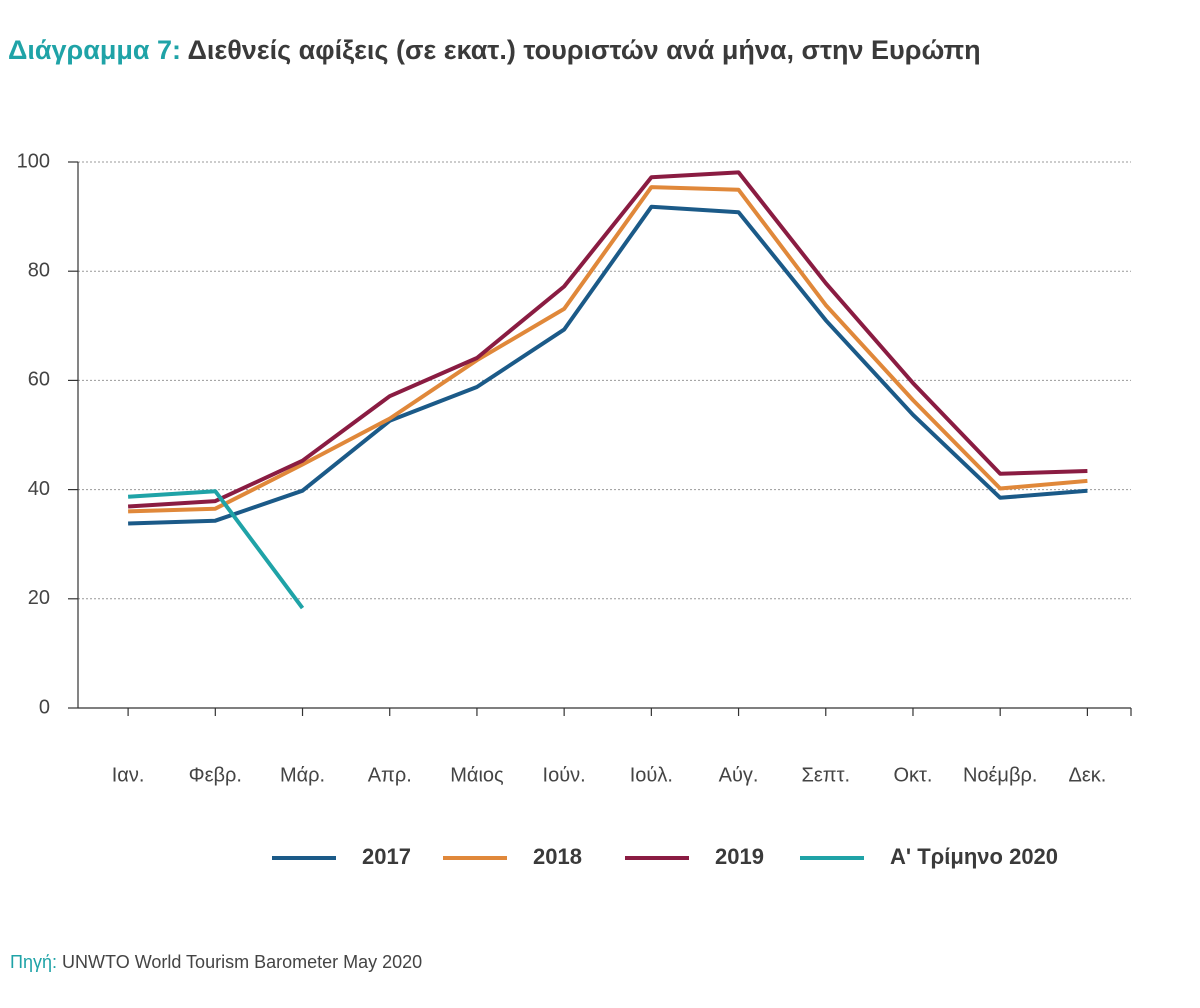  I want to click on x-tick-label: Ιούν., so click(564, 775).